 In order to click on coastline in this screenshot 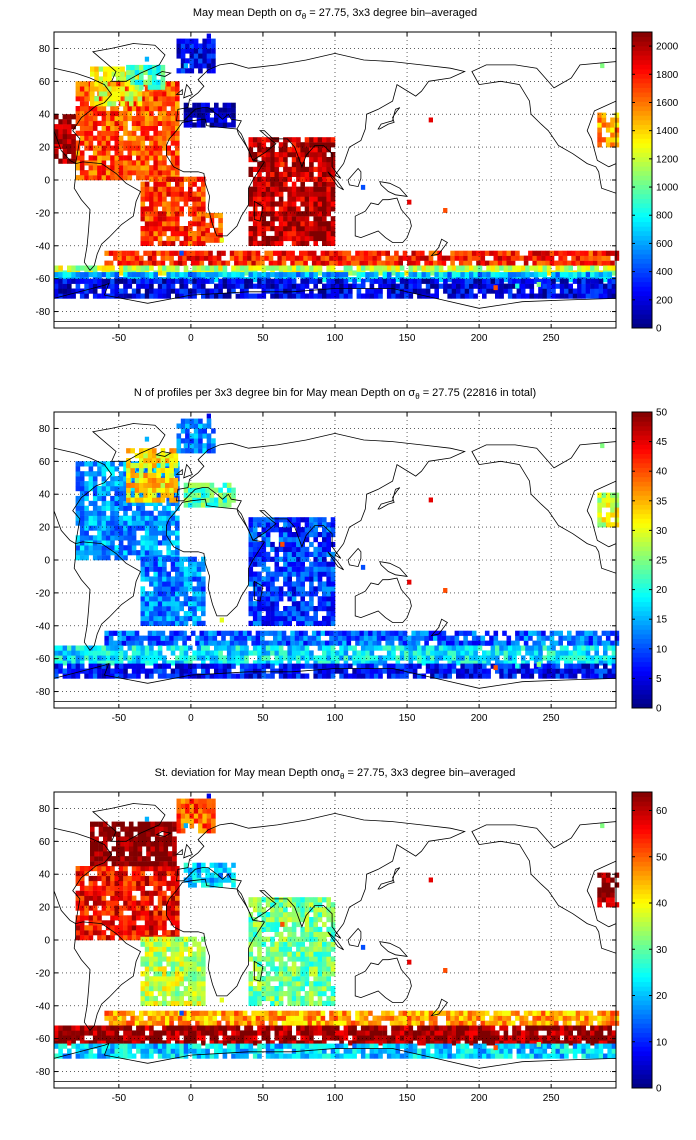, I will do `click(107, 216)`.